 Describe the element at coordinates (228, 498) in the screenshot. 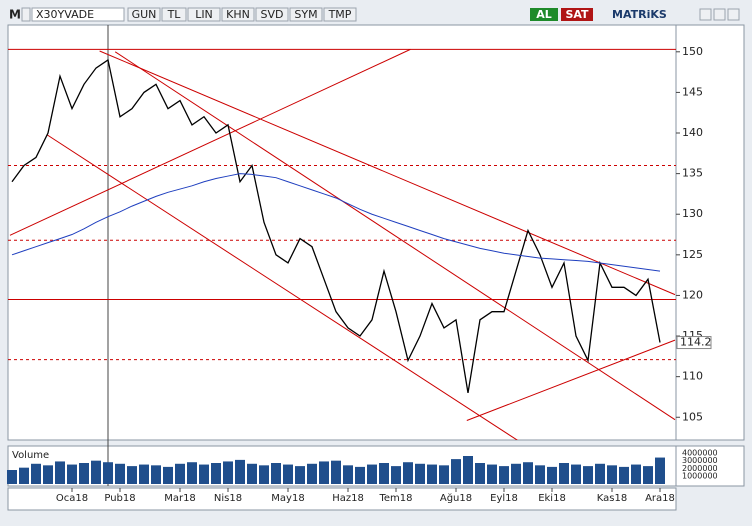

I see `x-tick-label: Nis18` at that location.